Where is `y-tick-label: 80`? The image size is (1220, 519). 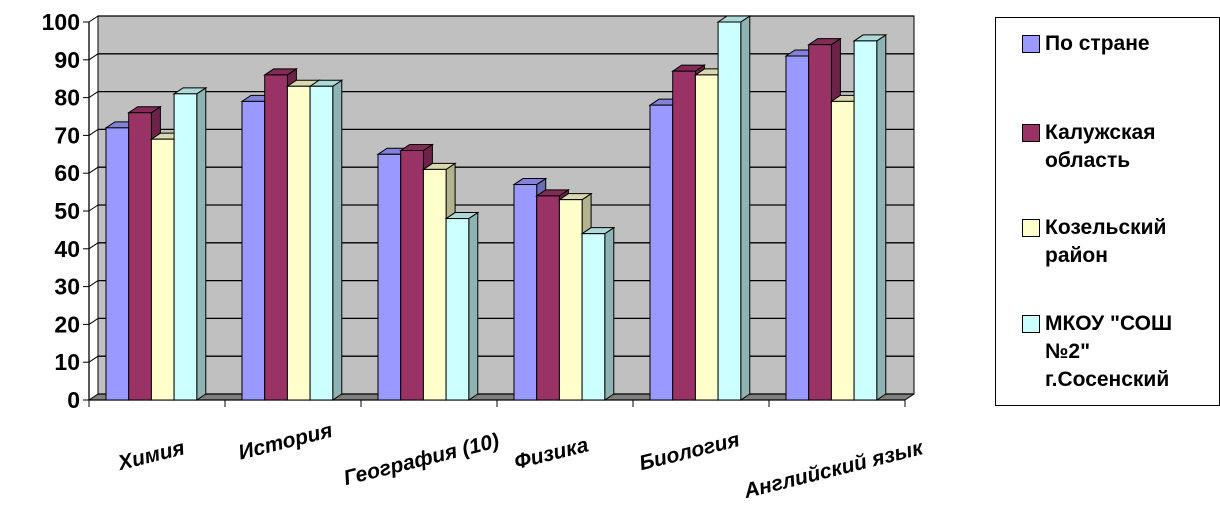 y-tick-label: 80 is located at coordinates (67, 98).